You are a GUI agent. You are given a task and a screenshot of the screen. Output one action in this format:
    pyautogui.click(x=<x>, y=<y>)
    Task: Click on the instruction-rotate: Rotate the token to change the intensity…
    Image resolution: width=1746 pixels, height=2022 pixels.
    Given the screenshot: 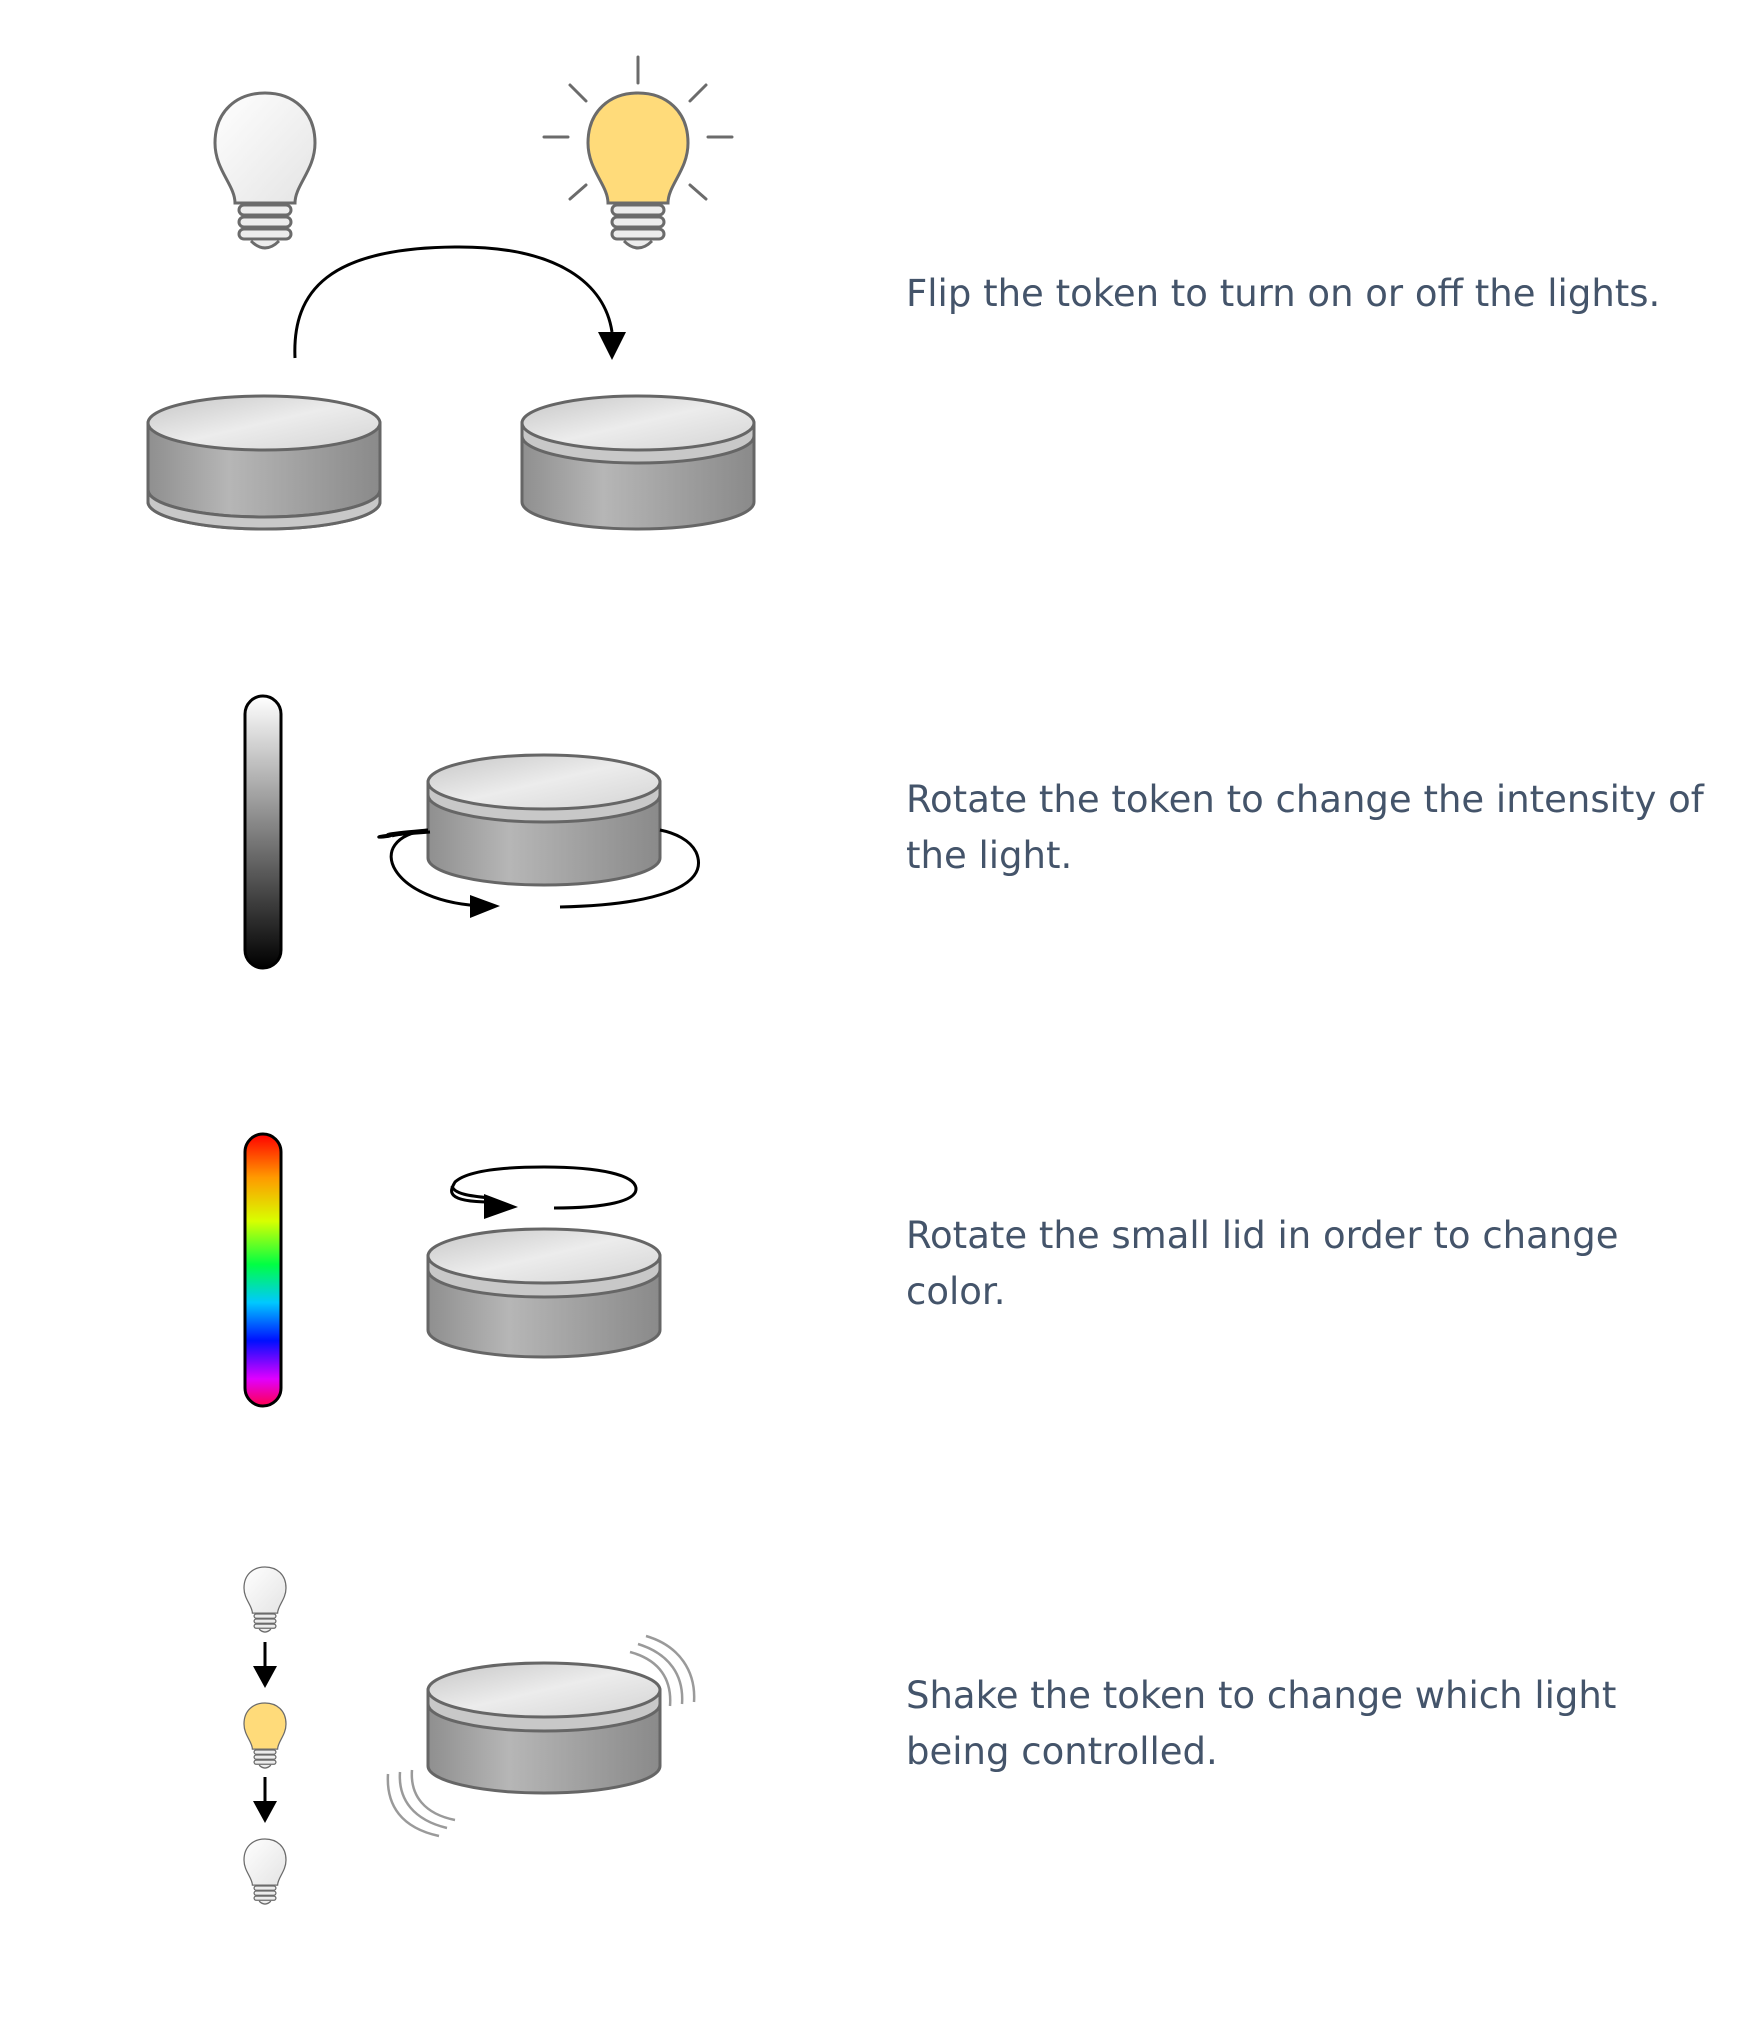 What is the action you would take?
    pyautogui.click(x=1305, y=827)
    